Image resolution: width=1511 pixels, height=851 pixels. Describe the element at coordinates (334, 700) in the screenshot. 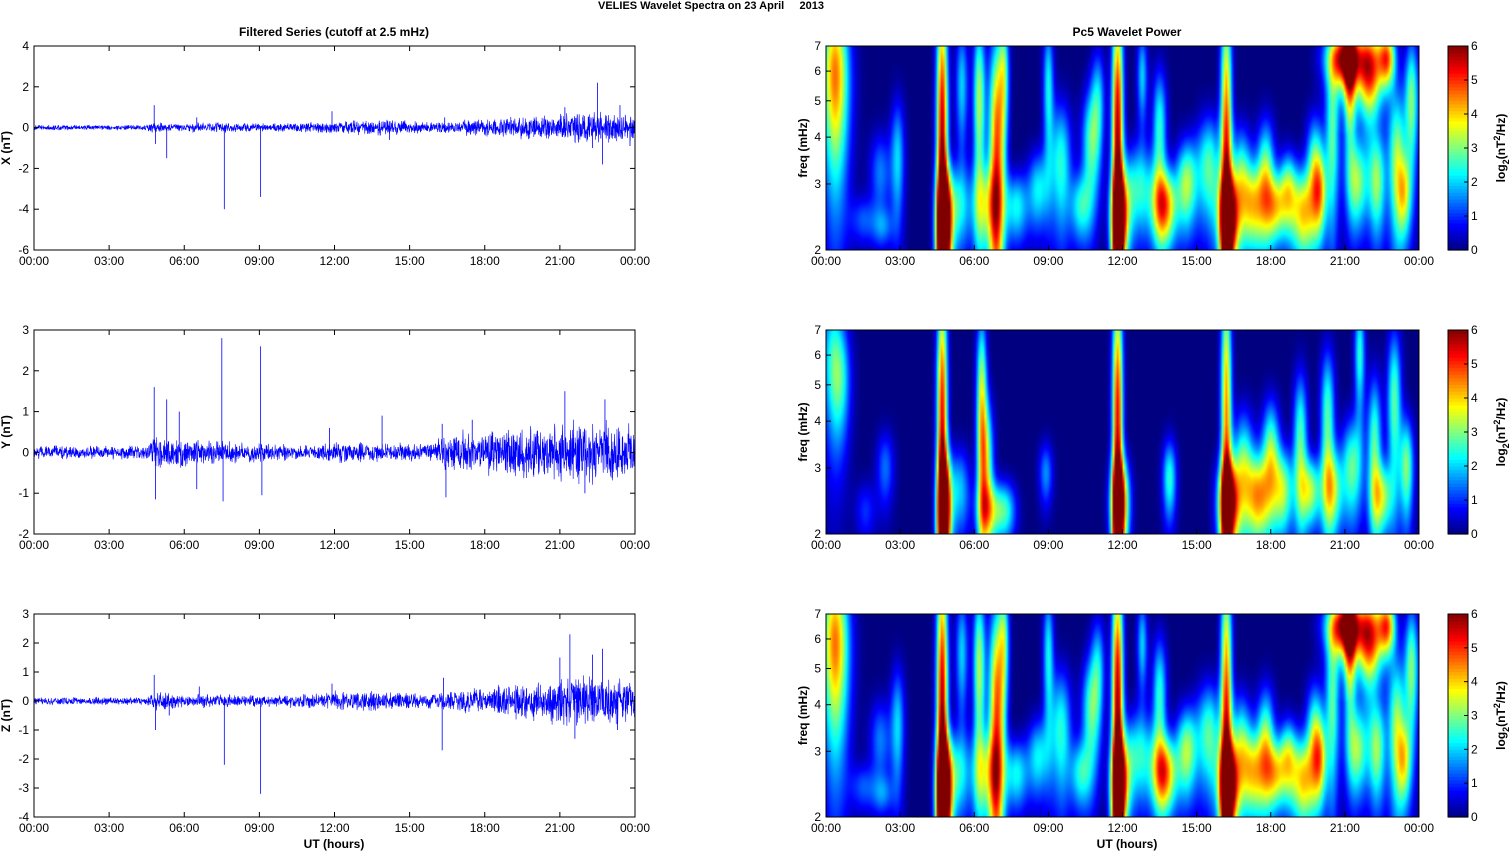

I see `series-line-z` at that location.